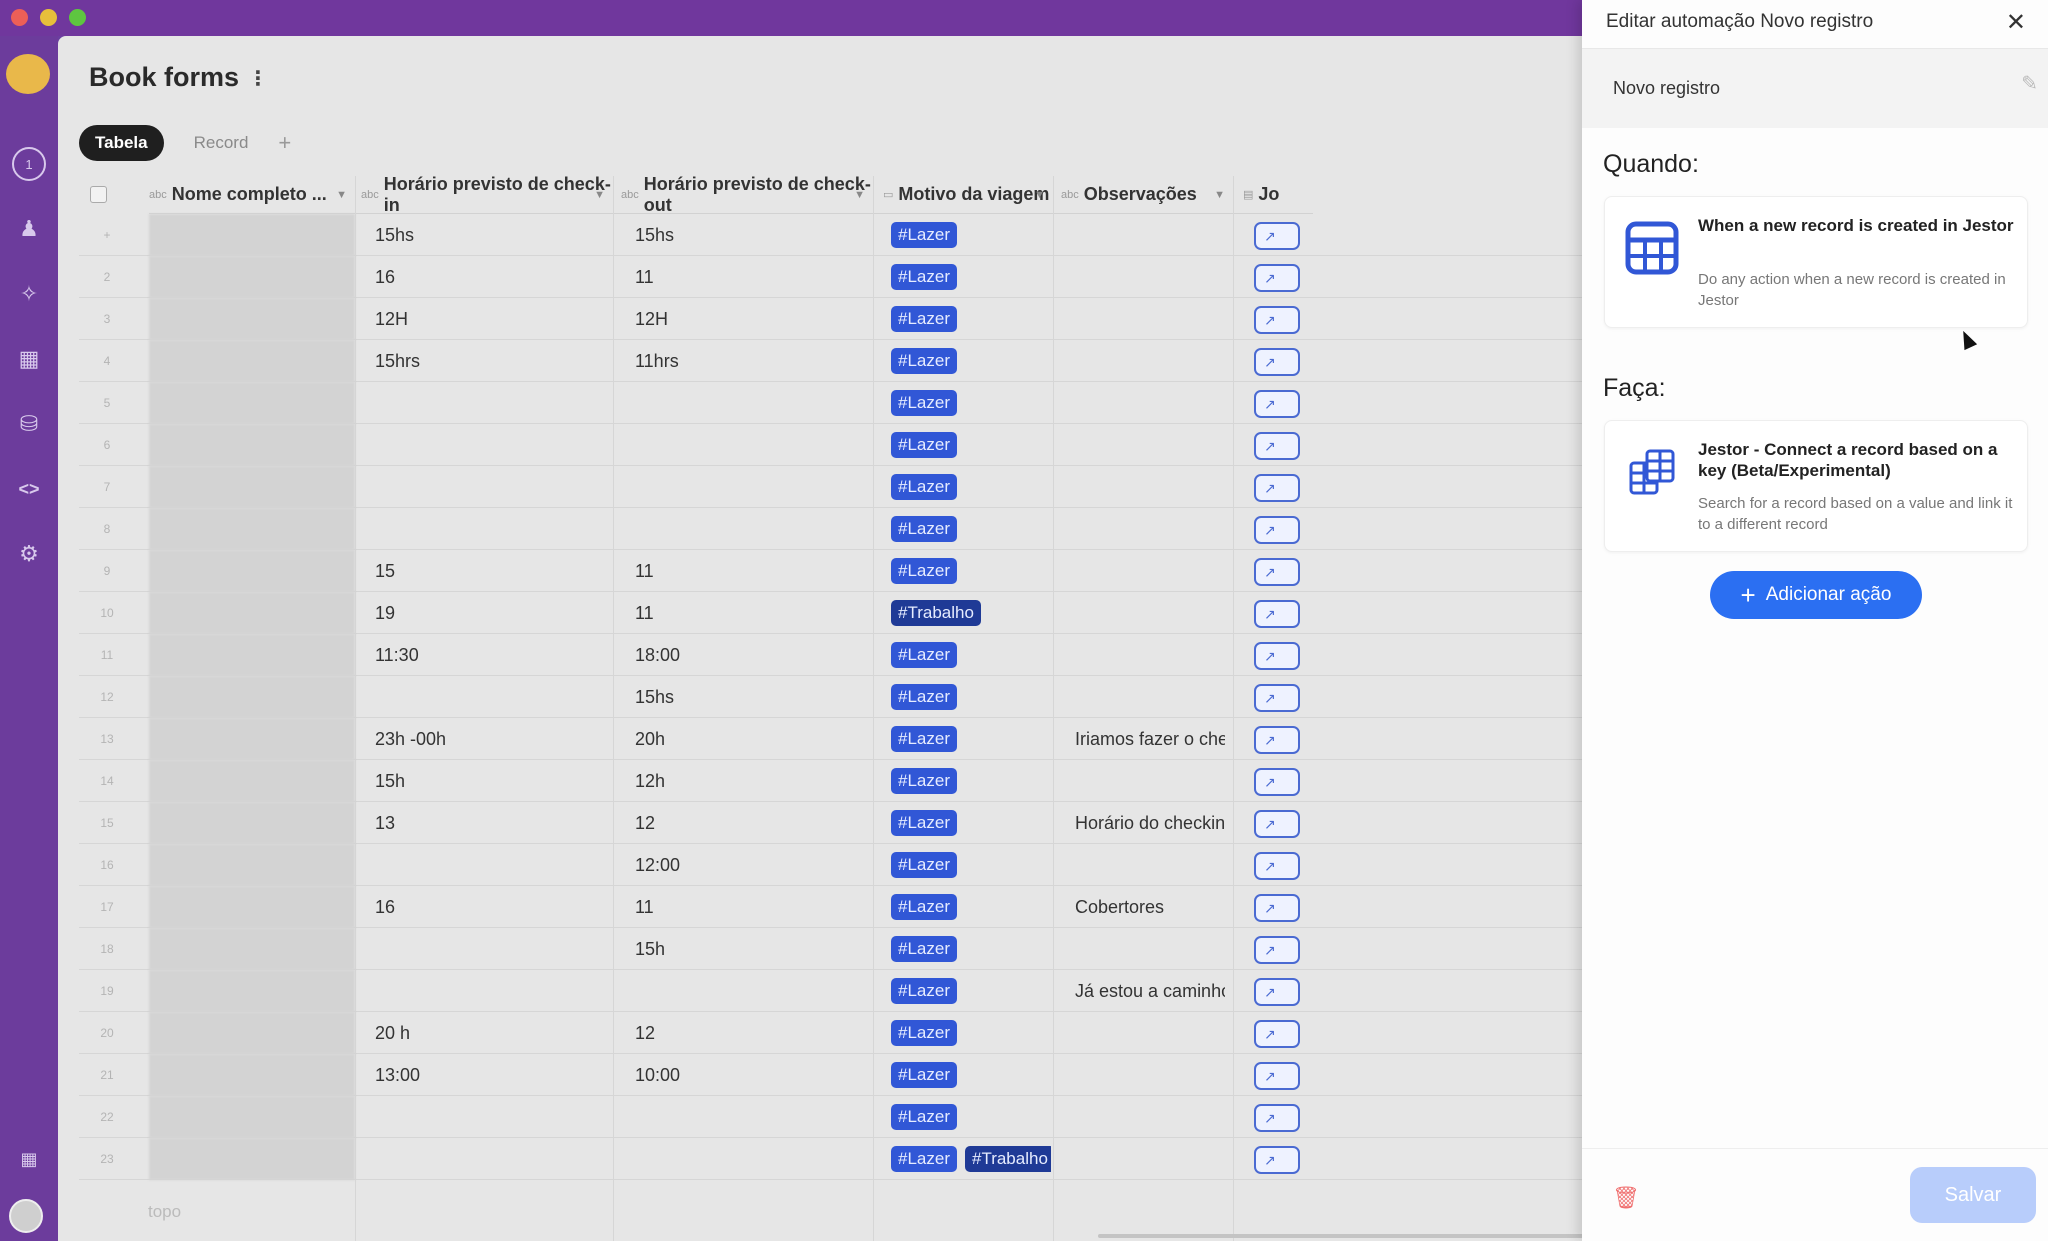  Describe the element at coordinates (830, 571) in the screenshot. I see `table-row: 9 15 11 #Lazer ↗` at that location.